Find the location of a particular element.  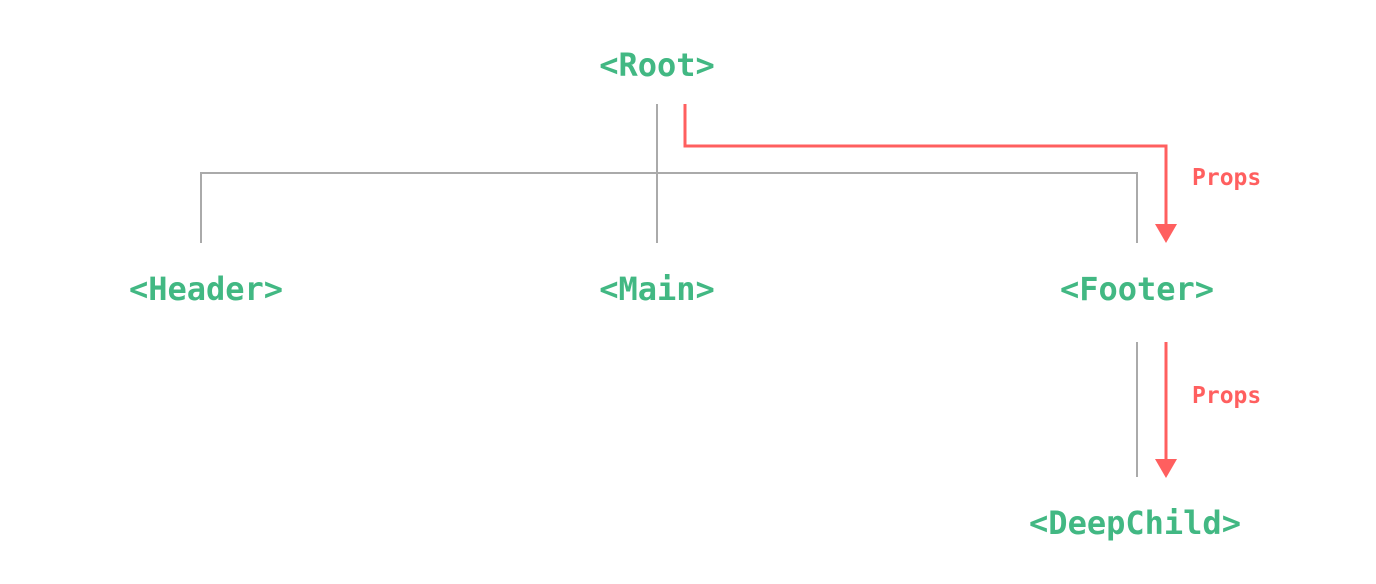

node-footer: <Footer> is located at coordinates (1137, 289).